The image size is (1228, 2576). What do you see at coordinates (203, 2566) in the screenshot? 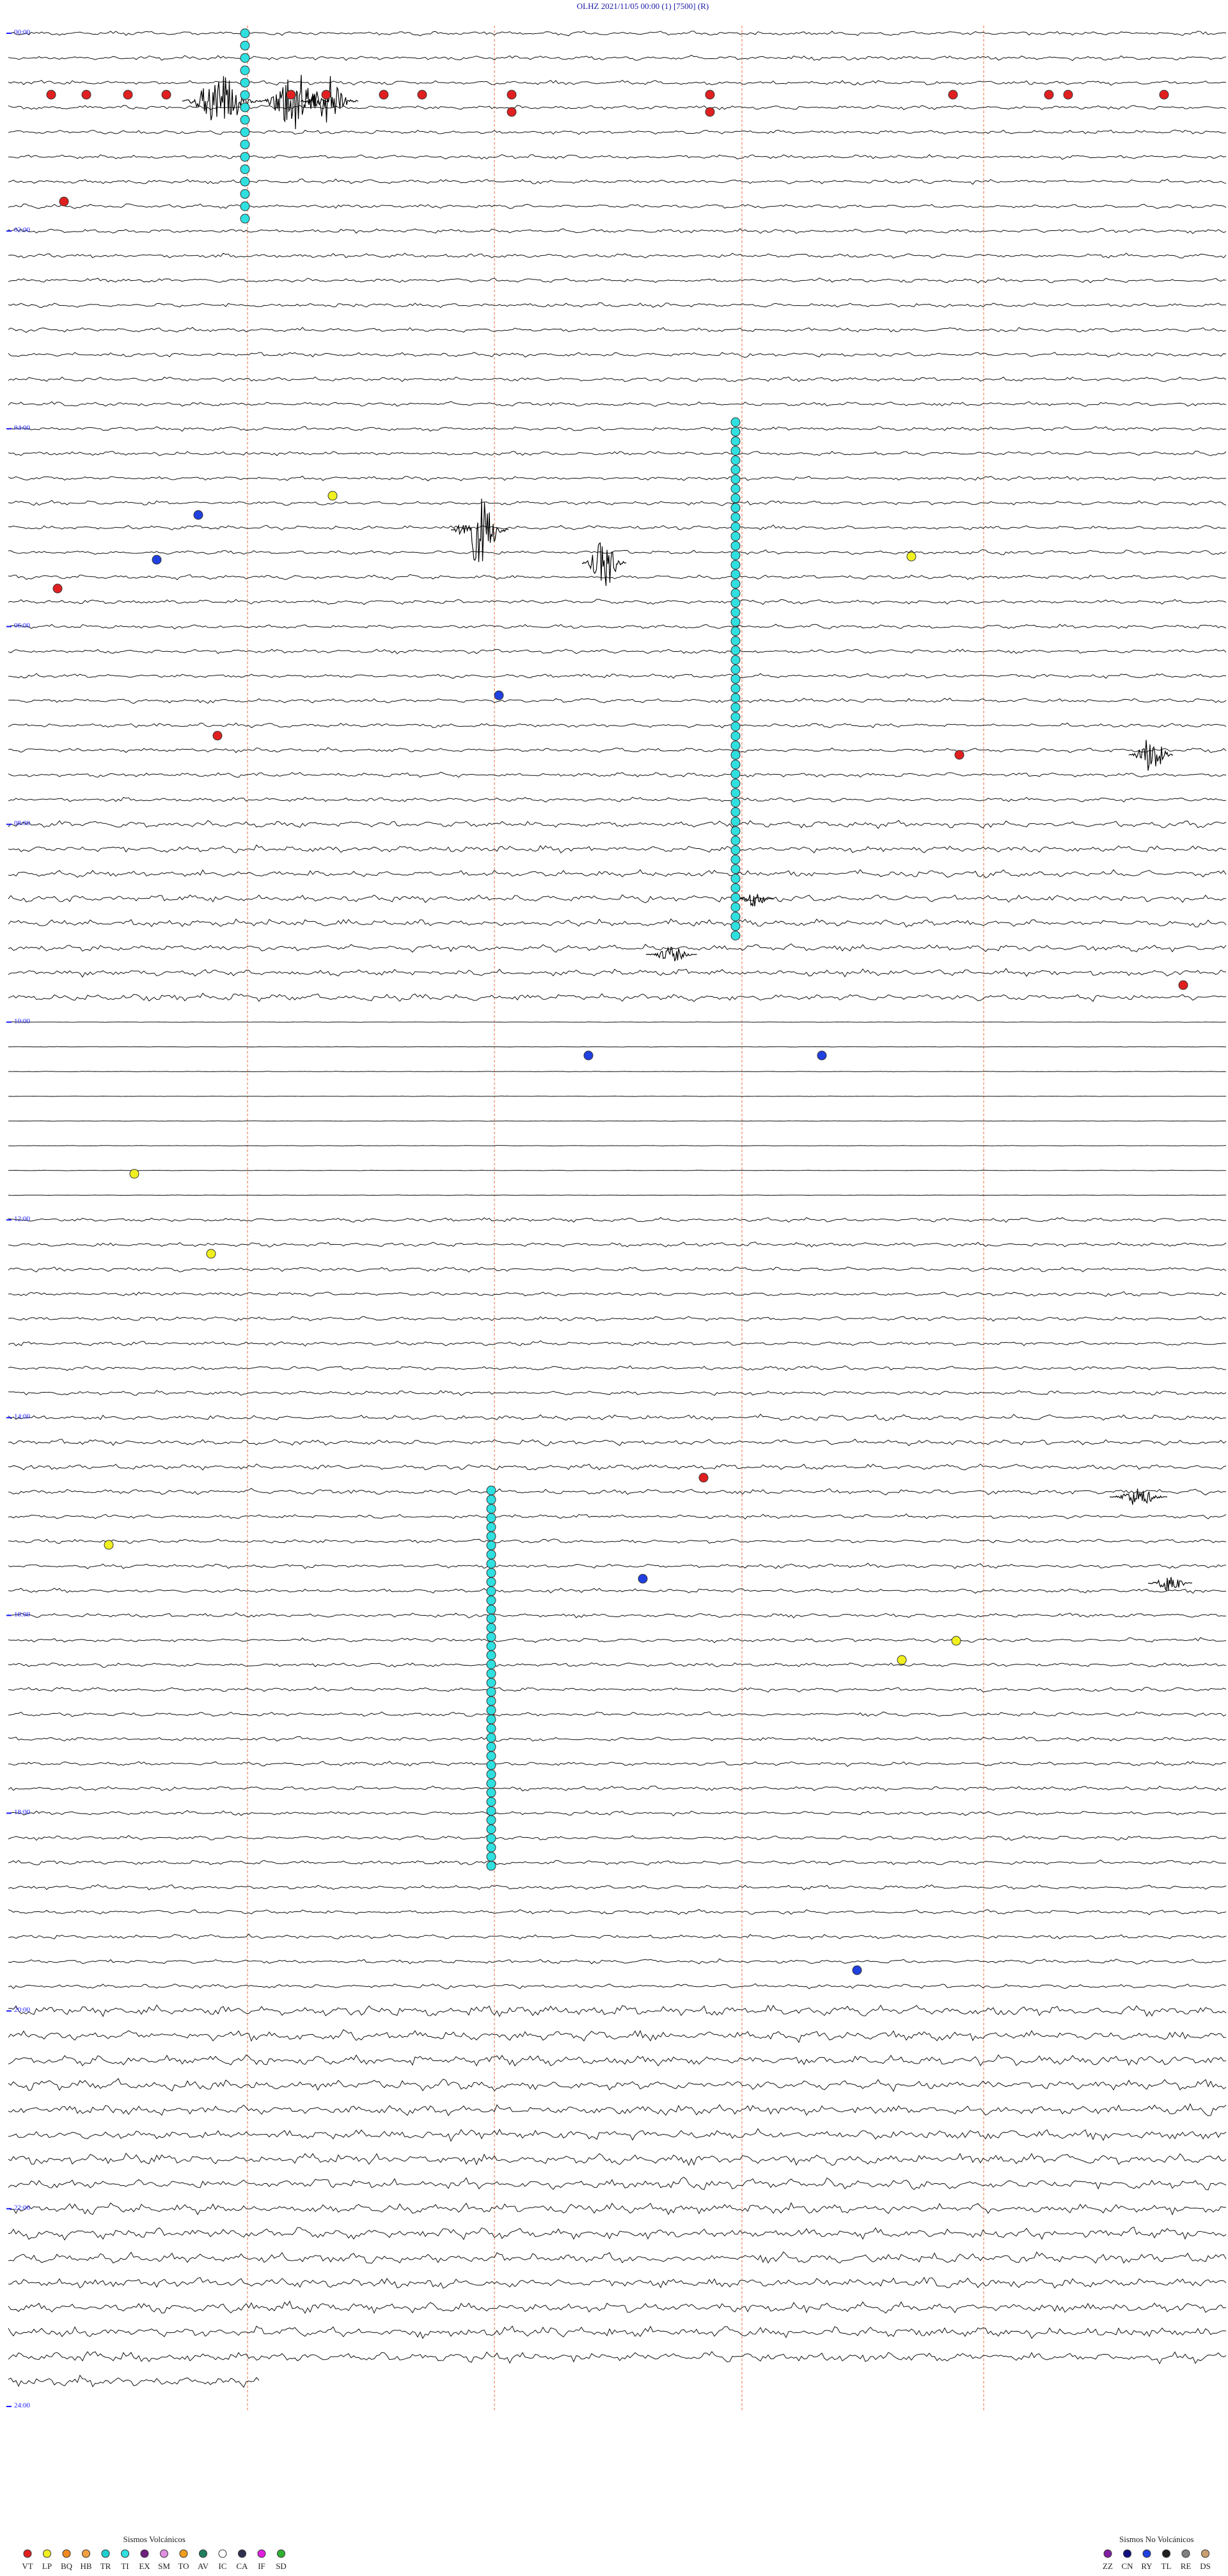
I see `legend-code: AV` at bounding box center [203, 2566].